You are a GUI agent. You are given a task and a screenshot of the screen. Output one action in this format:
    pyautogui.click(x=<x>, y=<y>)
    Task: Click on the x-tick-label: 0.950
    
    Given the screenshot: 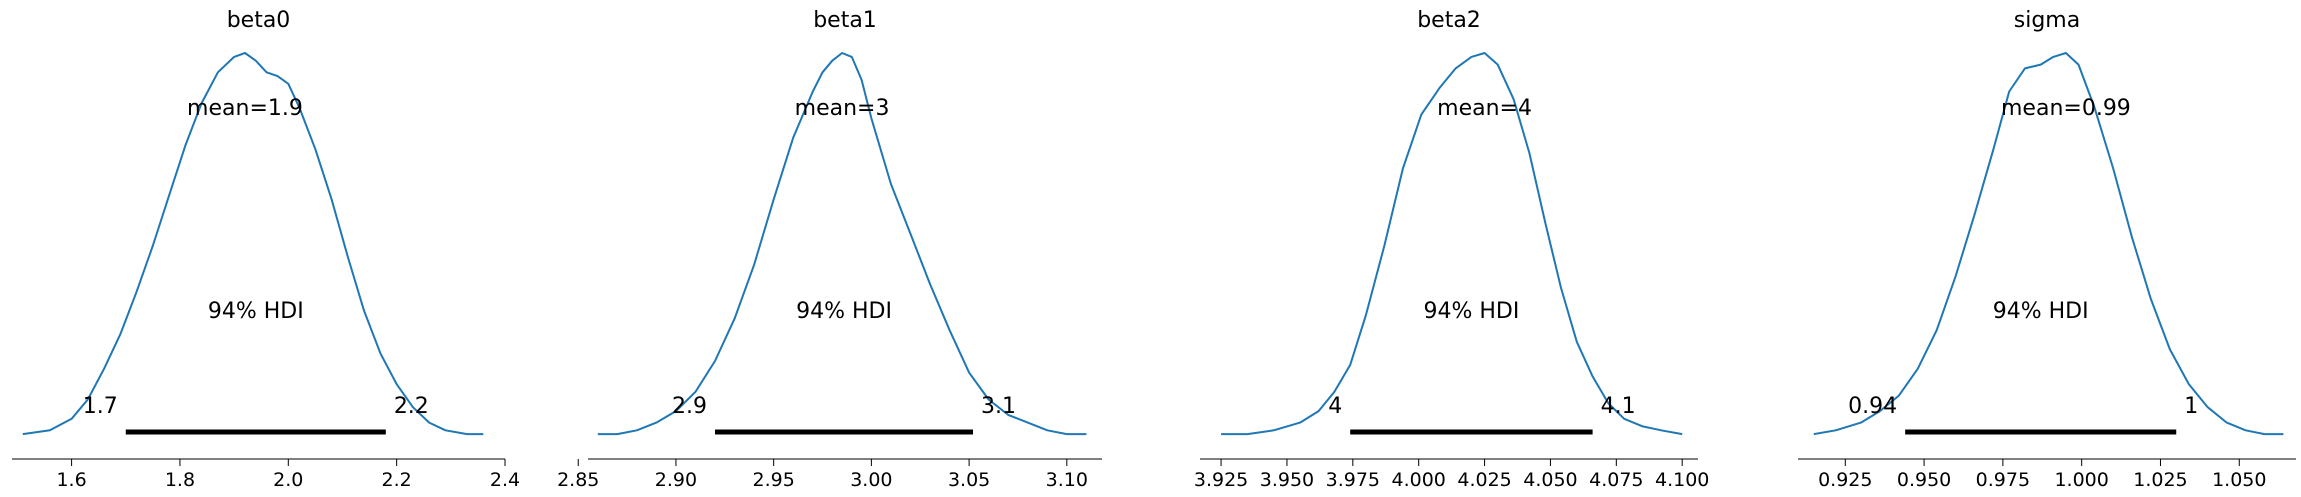 What is the action you would take?
    pyautogui.click(x=1924, y=480)
    